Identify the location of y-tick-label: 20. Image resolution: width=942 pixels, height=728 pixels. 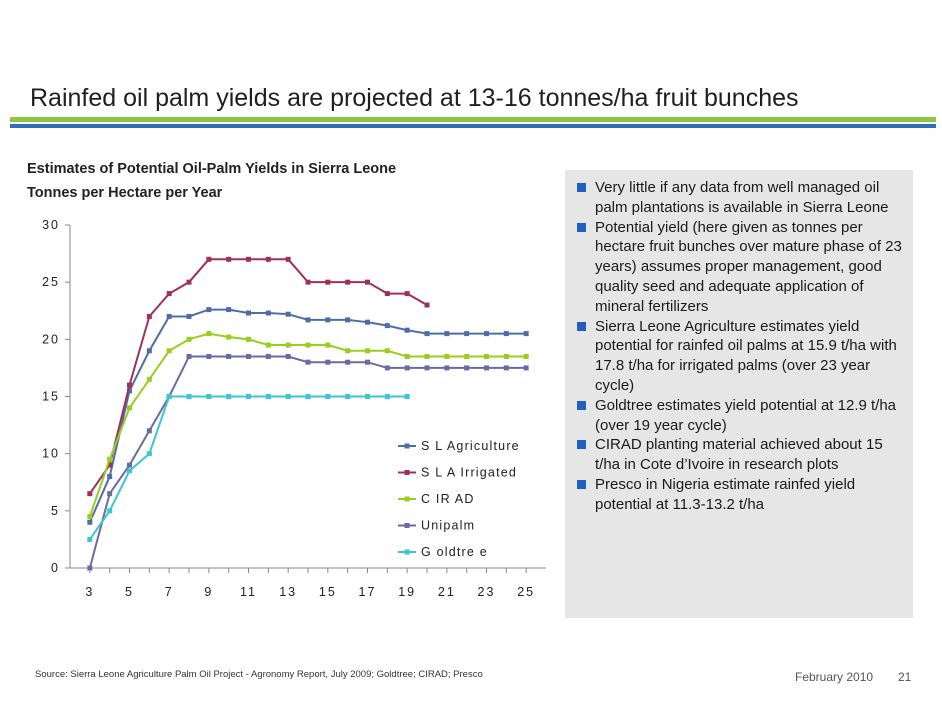
(51, 339).